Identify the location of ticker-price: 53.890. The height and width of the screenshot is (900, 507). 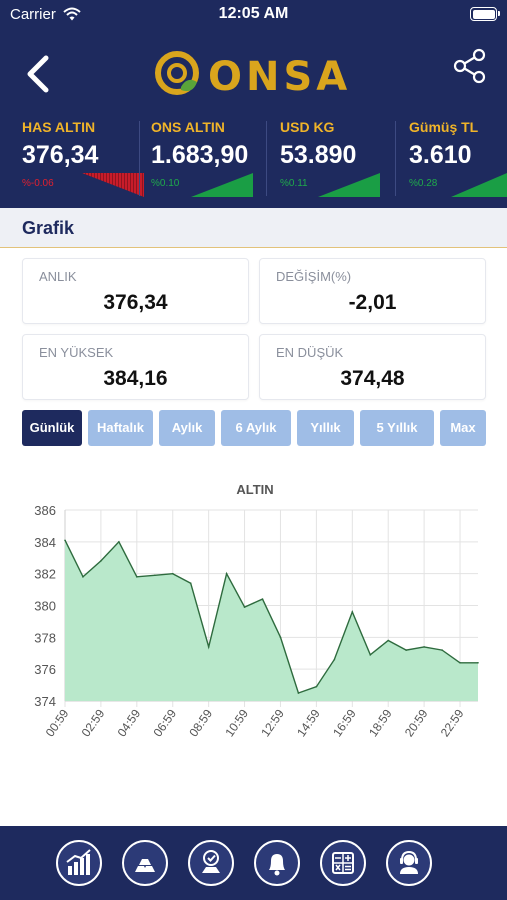
(318, 155).